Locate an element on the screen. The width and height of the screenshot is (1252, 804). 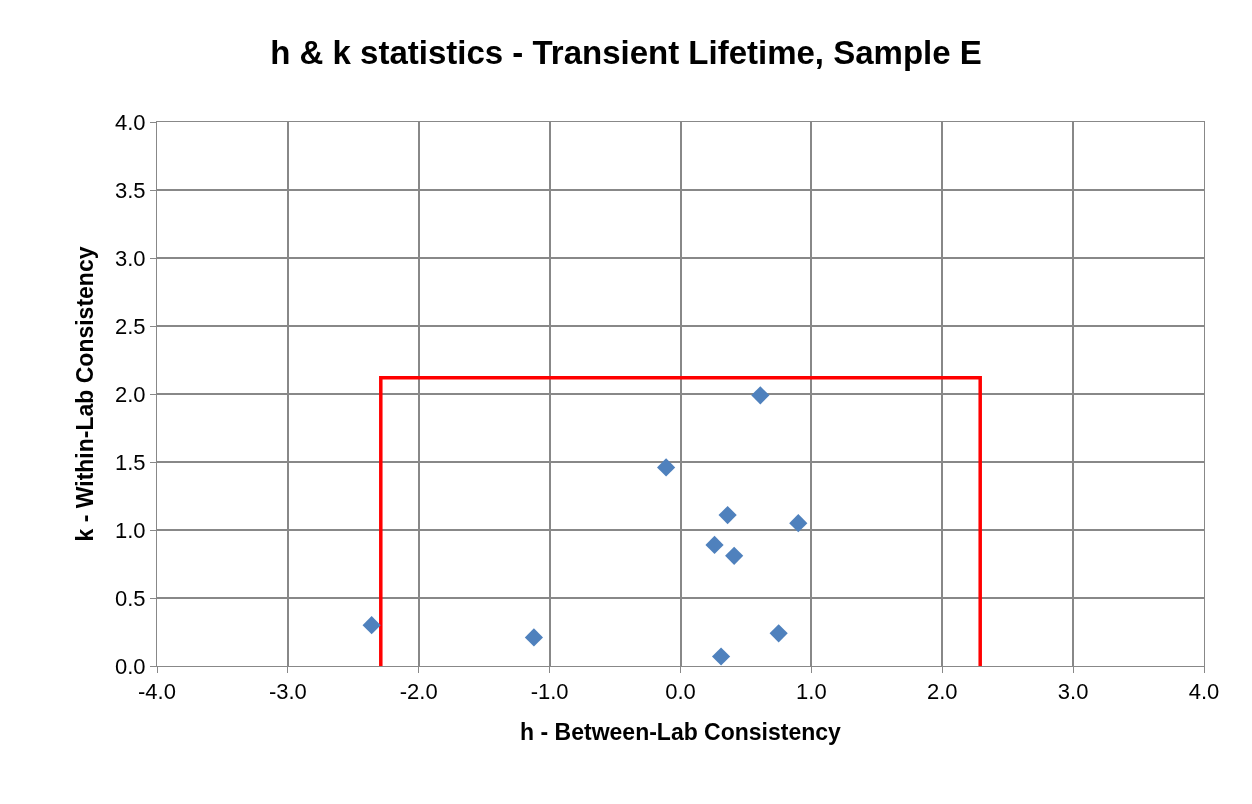
x-tick-label: -1.0 is located at coordinates (549, 692).